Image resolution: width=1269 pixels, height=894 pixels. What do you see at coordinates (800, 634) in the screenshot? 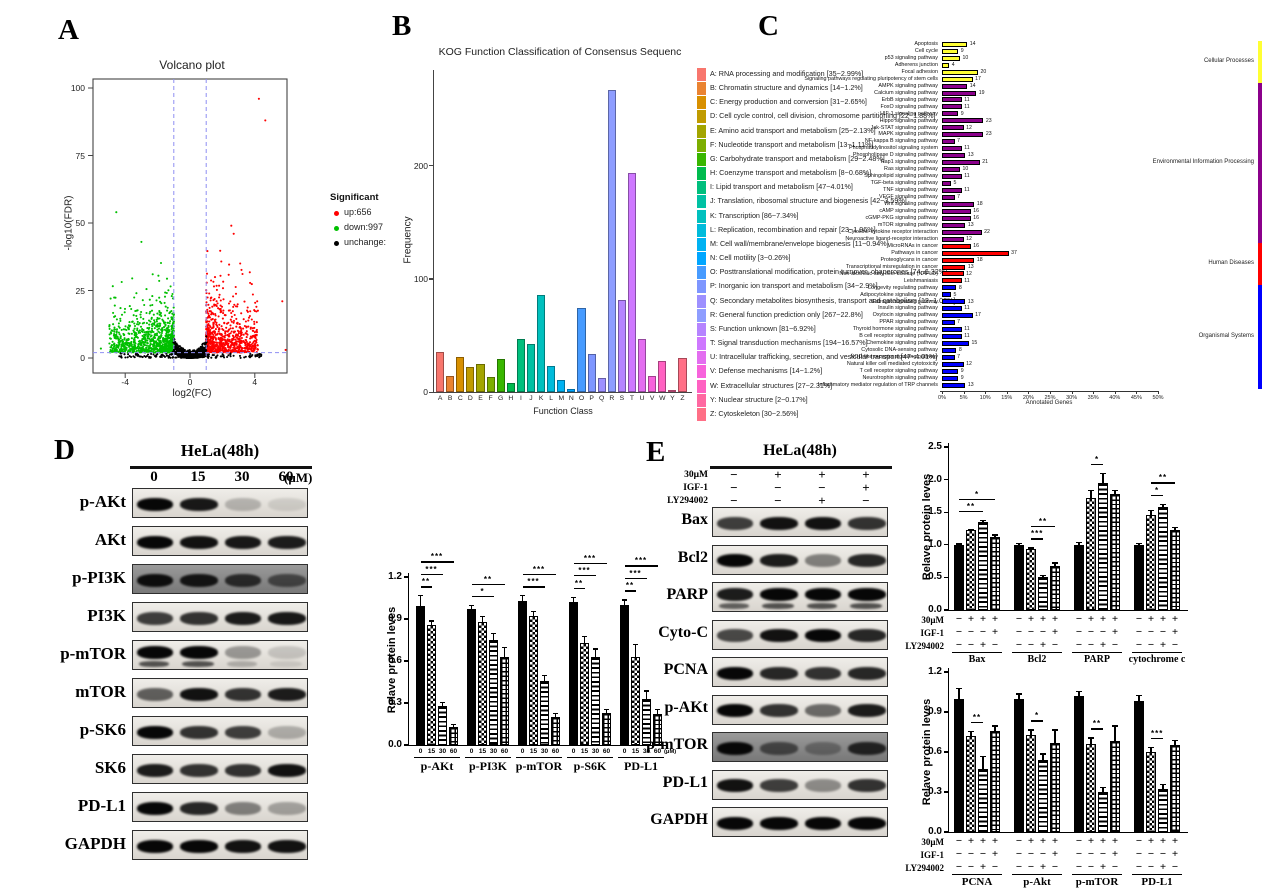
I see `e-blot-Cyto-C` at bounding box center [800, 634].